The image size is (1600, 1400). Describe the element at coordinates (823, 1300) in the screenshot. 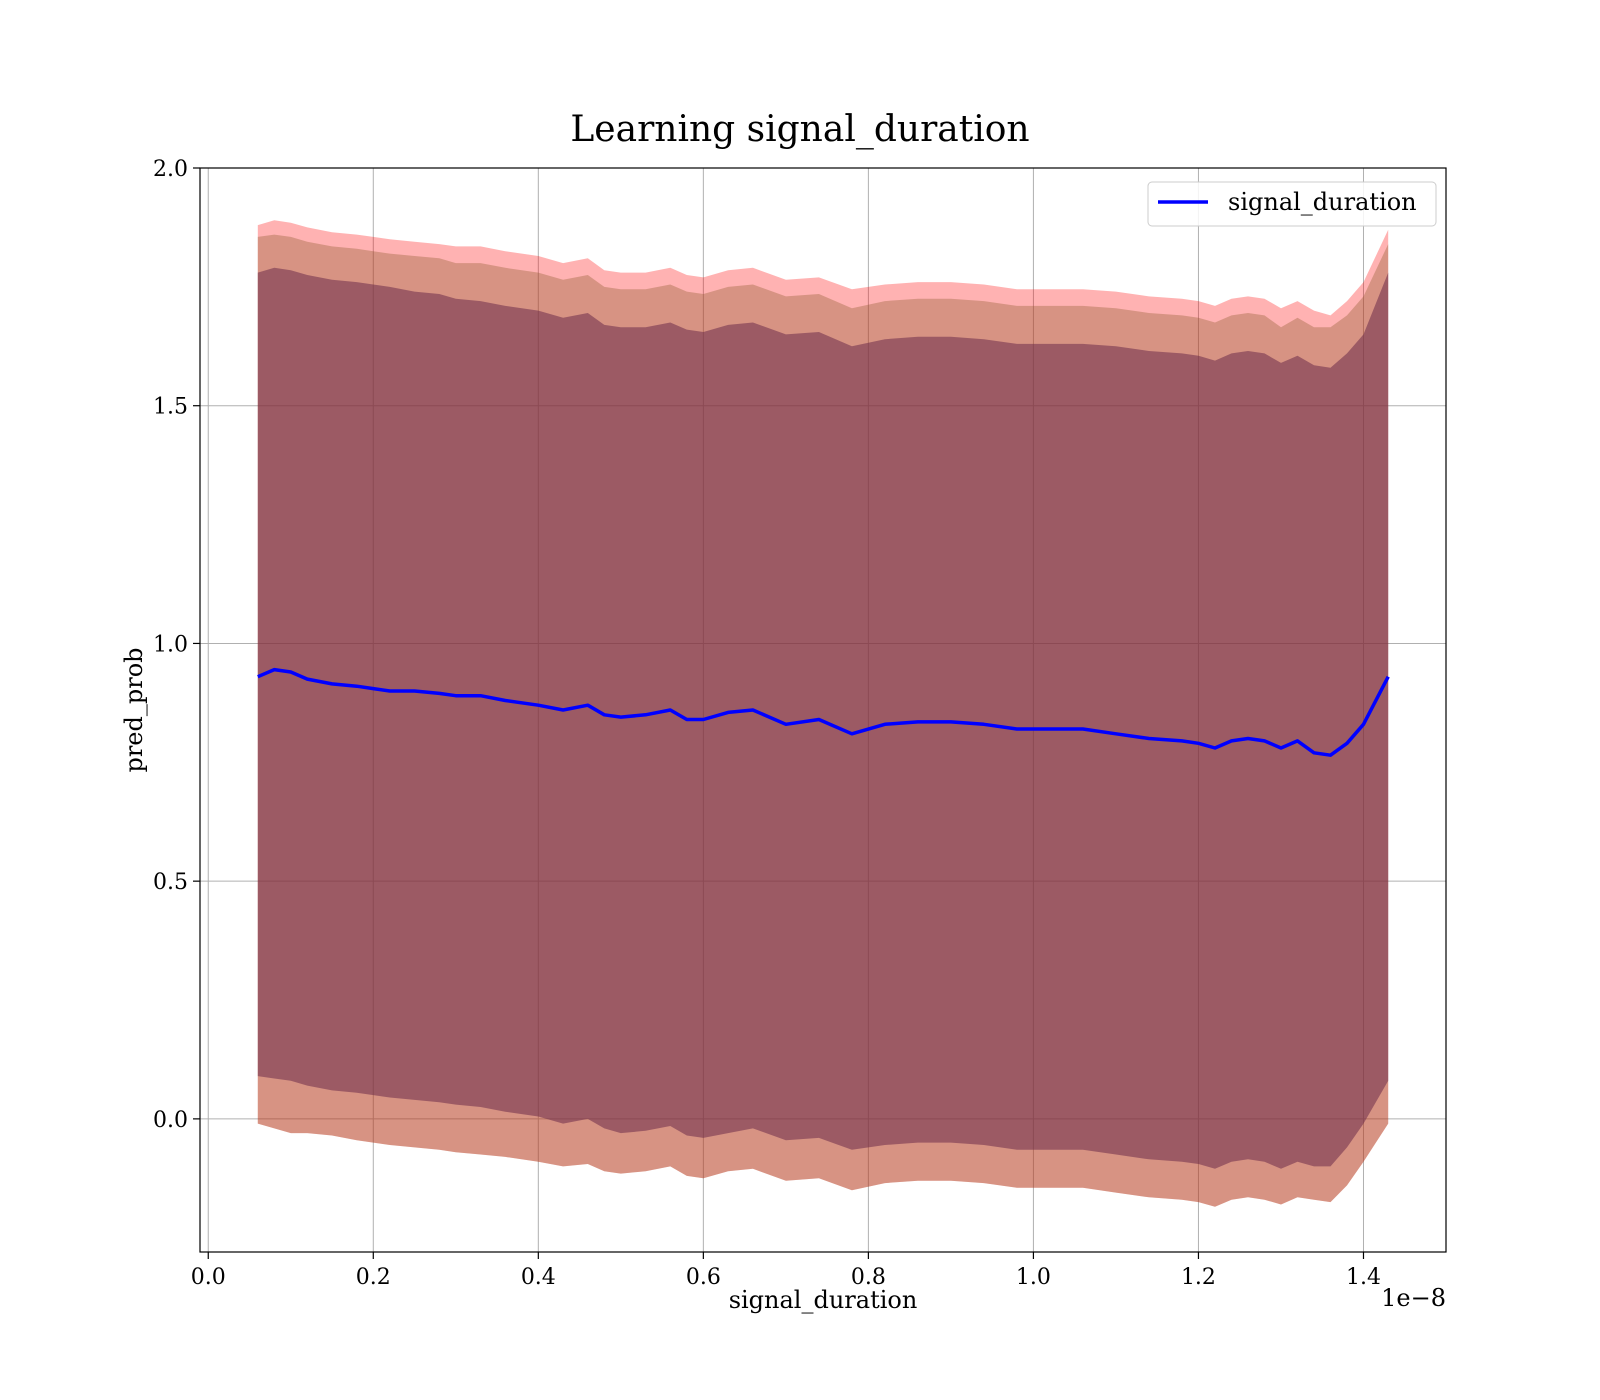

I see `x-axis-label: signal_duration` at that location.